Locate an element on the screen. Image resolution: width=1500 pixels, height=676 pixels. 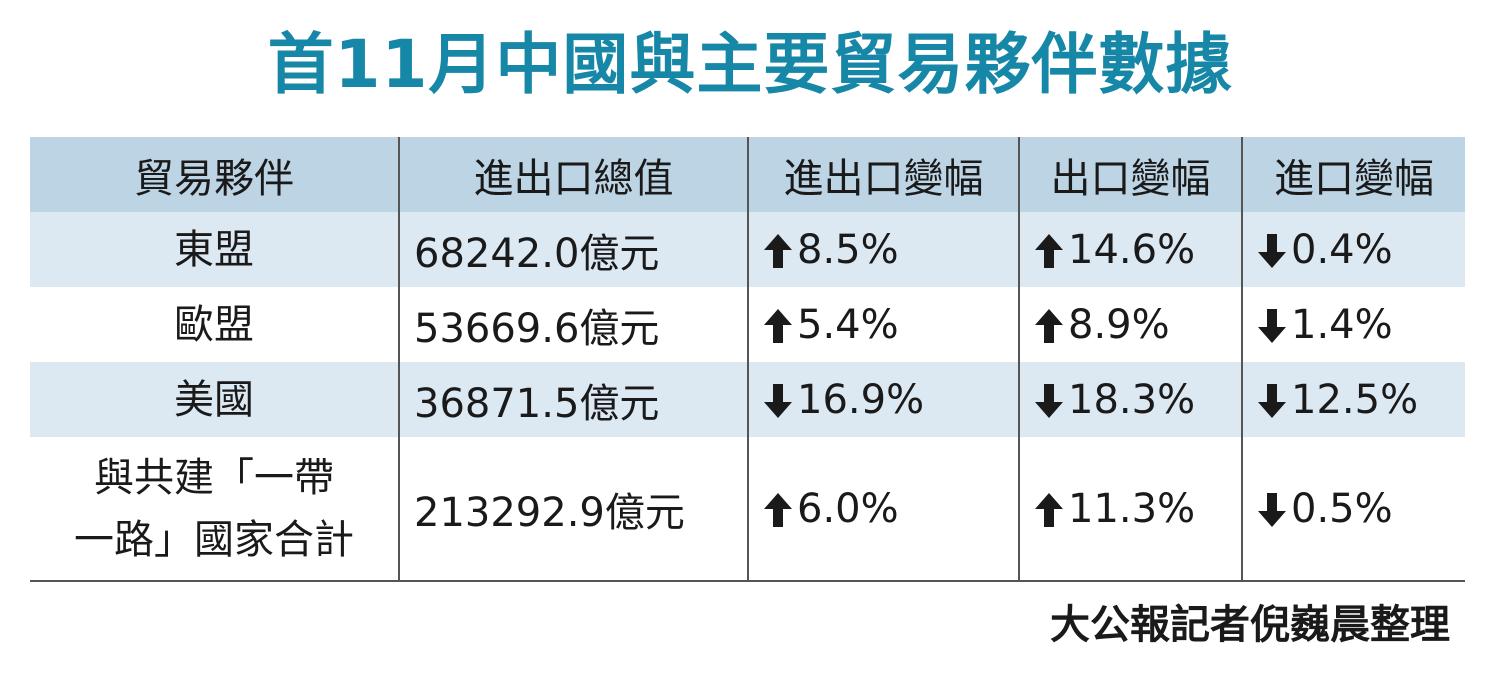
table-cell: 14.6% is located at coordinates (1129, 249).